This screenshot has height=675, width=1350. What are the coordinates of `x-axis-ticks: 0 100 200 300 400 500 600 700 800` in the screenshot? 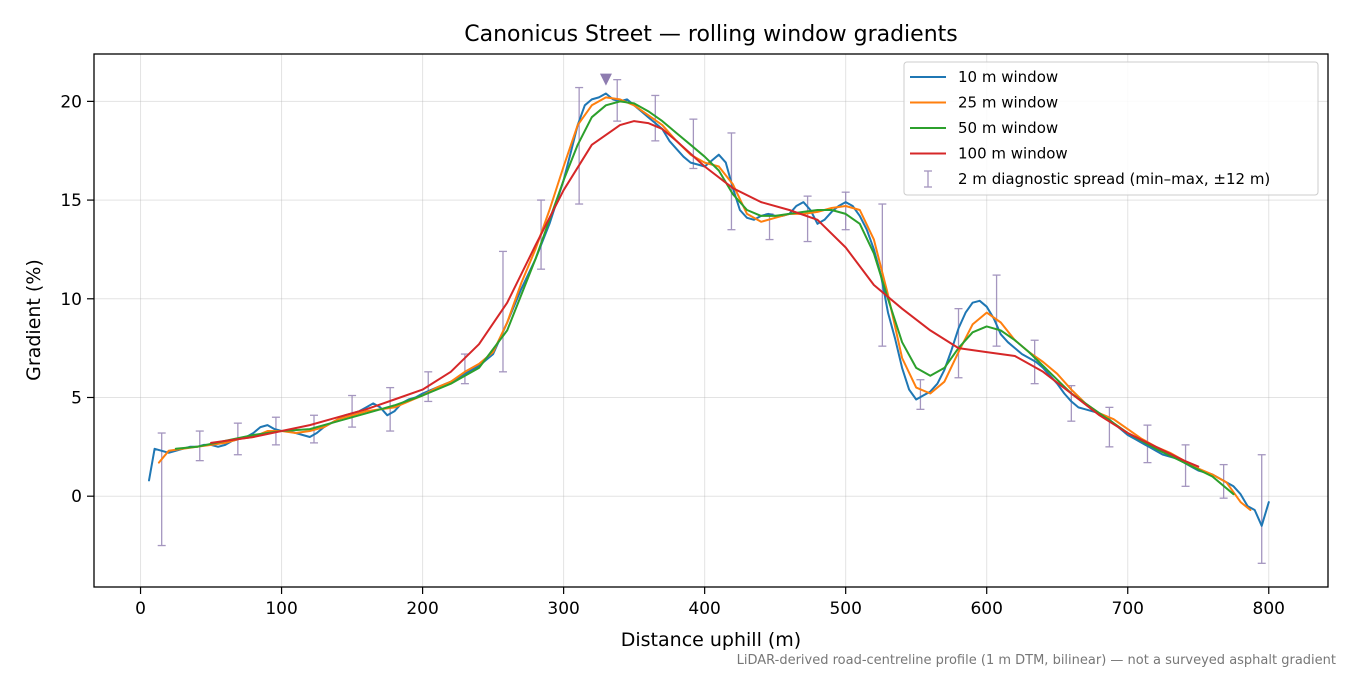 It's located at (710, 603).